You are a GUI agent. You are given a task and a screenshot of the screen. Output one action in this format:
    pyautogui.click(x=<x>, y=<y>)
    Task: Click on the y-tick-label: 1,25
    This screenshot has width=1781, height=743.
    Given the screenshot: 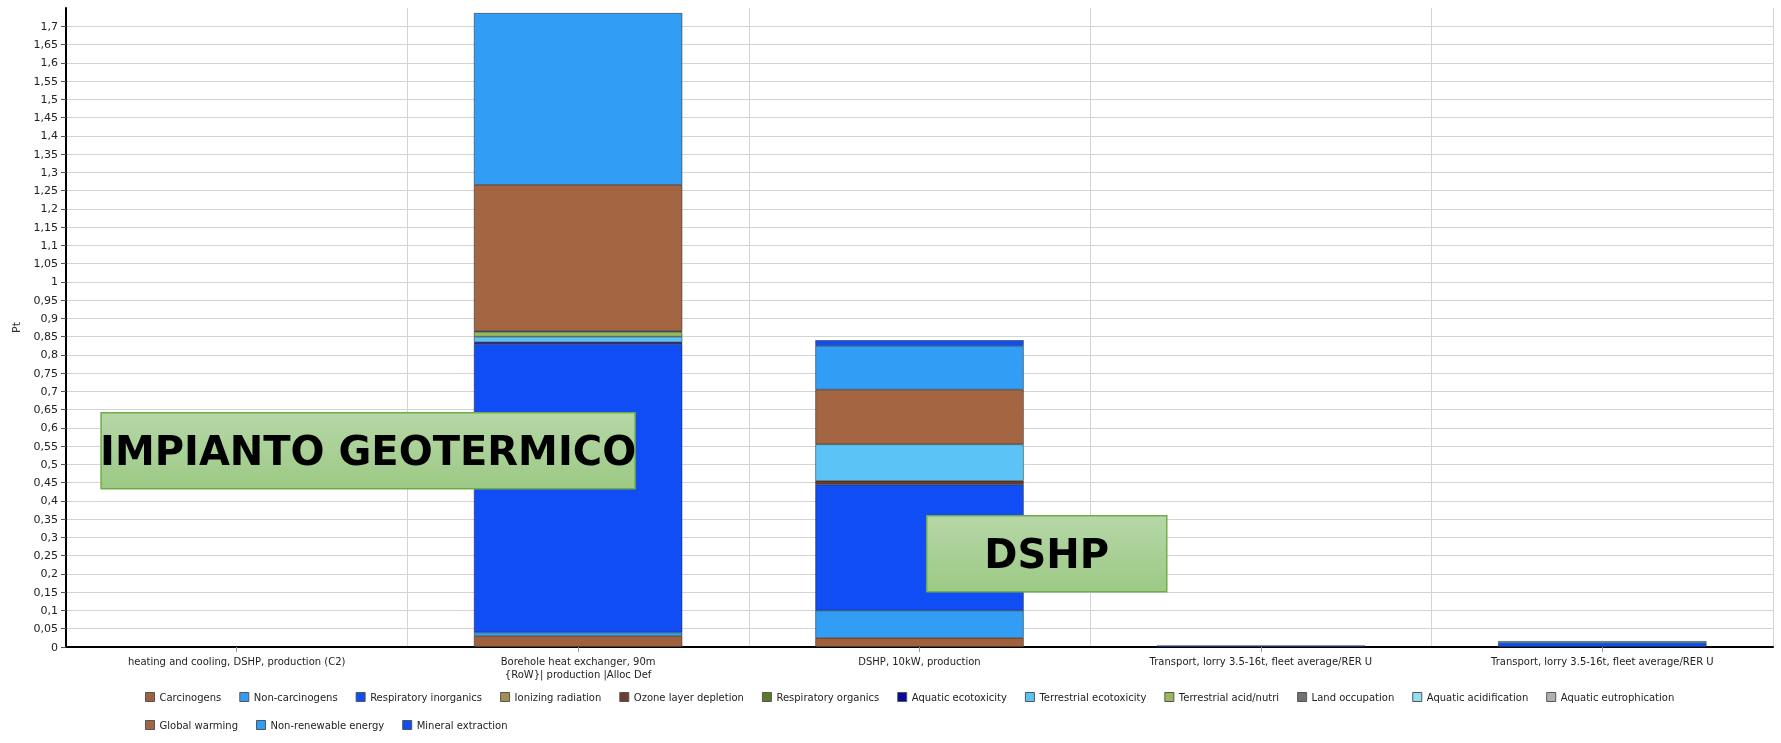 What is the action you would take?
    pyautogui.click(x=45, y=191)
    